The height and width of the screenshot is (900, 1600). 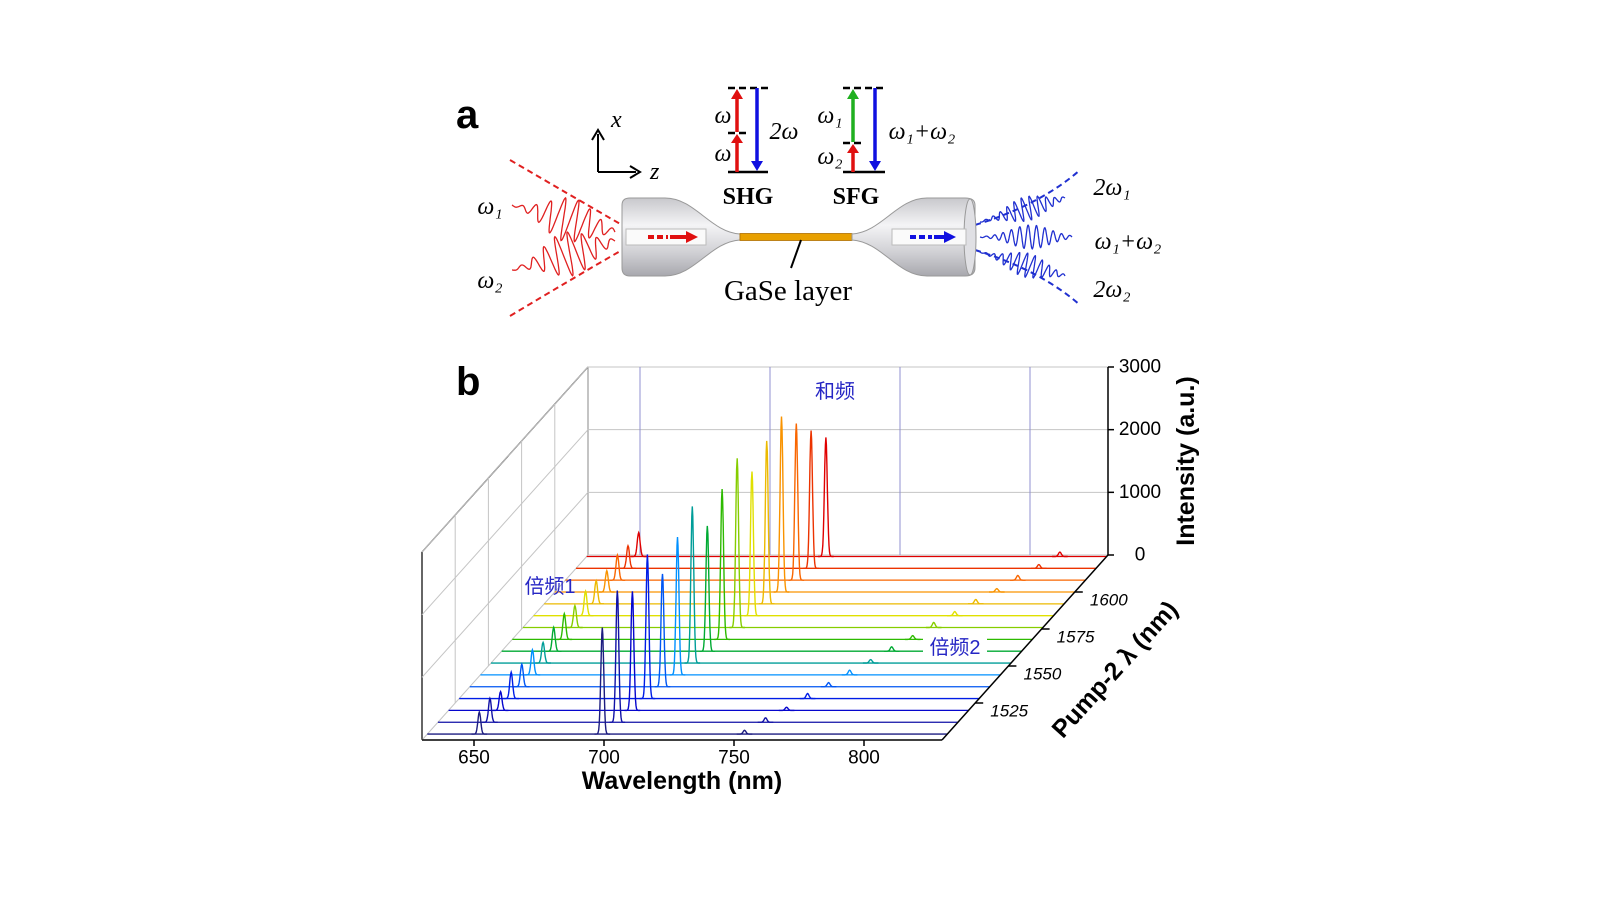 What do you see at coordinates (922, 132) in the screenshot?
I see `output-label: ω₁+ω₂` at bounding box center [922, 132].